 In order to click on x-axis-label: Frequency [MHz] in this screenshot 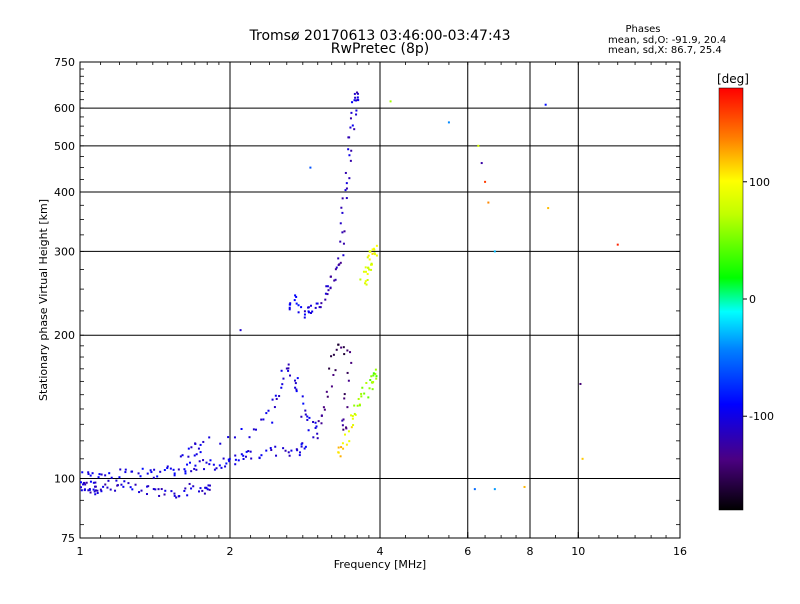, I will do `click(380, 564)`.